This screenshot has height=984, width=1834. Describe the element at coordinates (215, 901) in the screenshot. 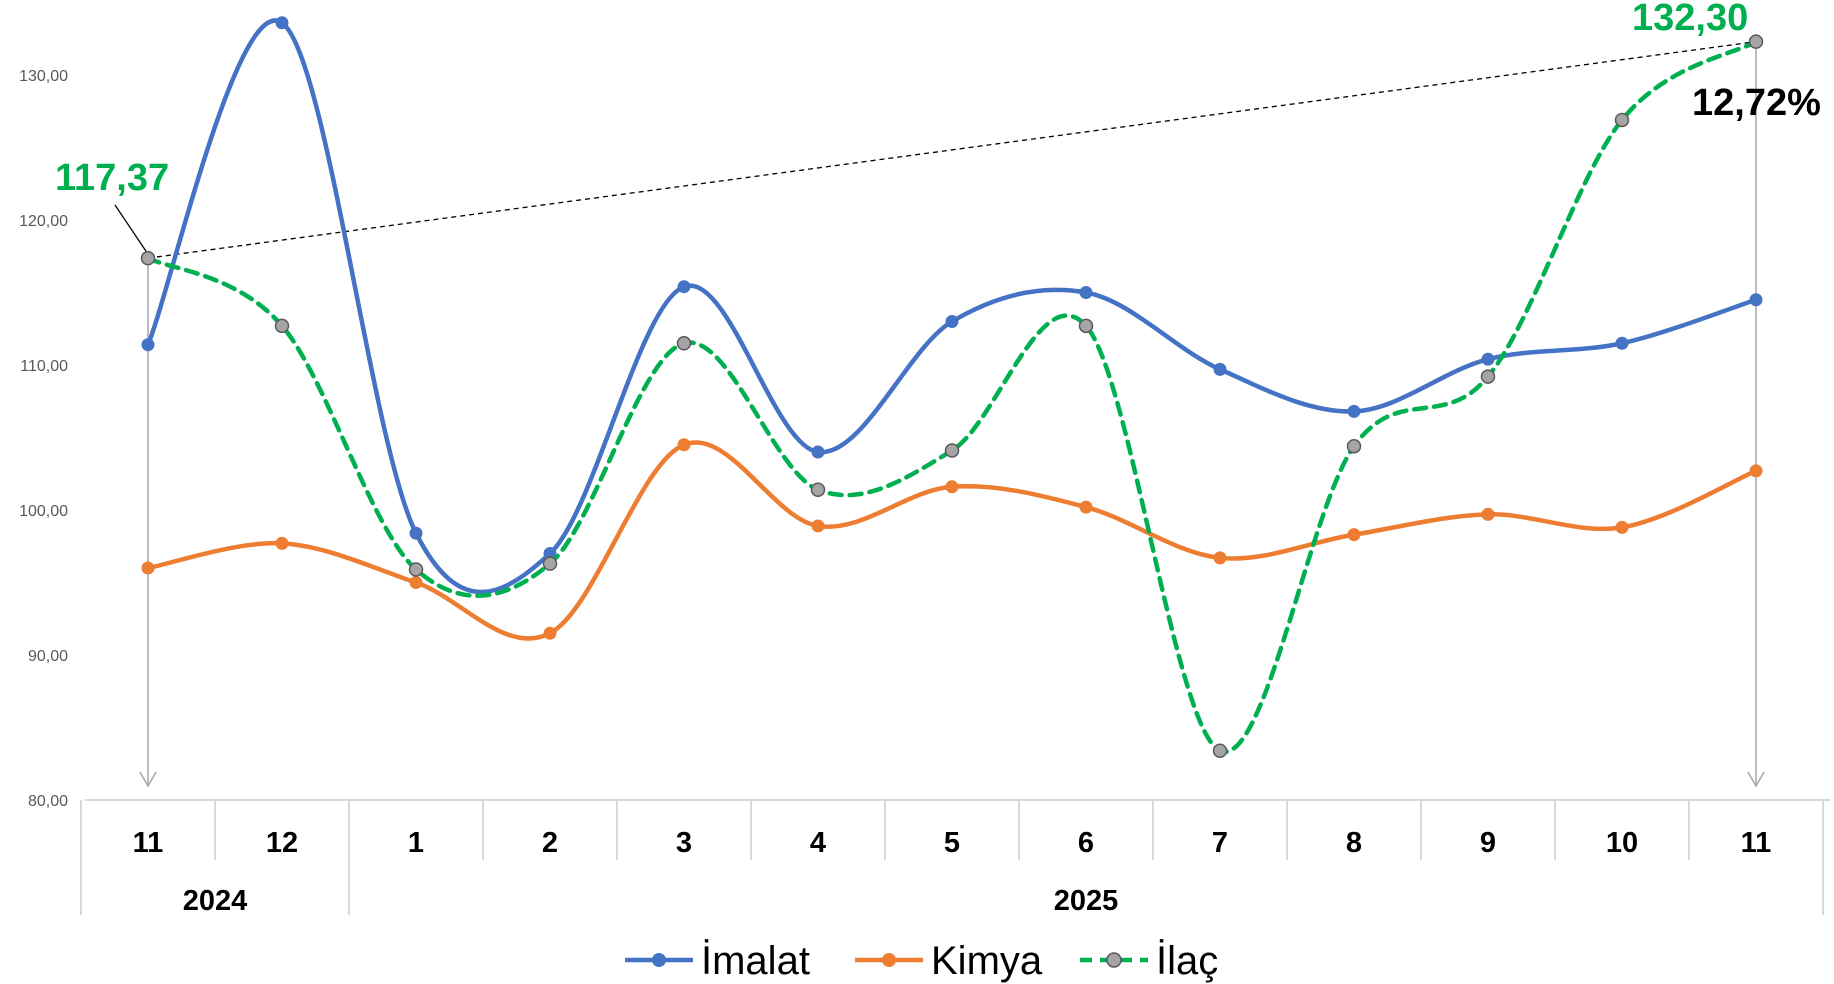

I see `year-group-label: 2024` at that location.